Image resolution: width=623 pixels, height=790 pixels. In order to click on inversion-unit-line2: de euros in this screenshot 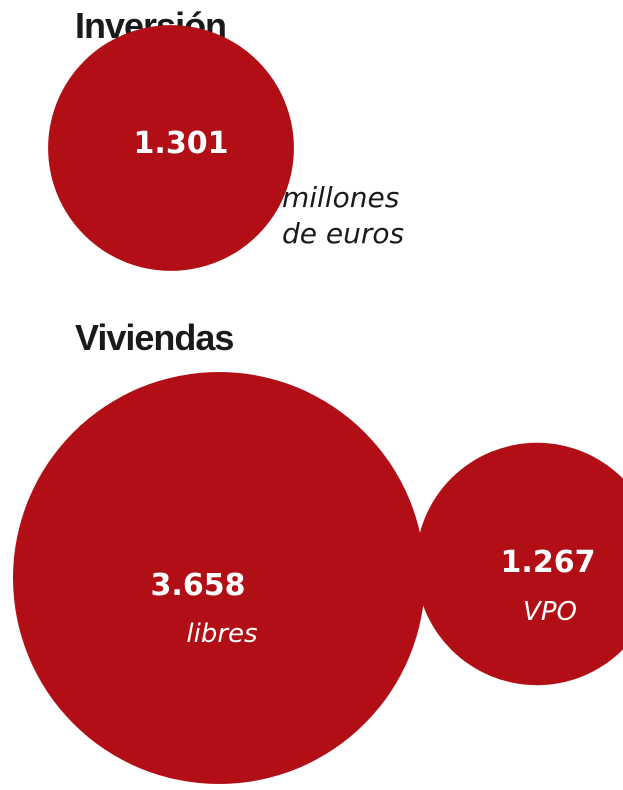, I will do `click(343, 233)`.